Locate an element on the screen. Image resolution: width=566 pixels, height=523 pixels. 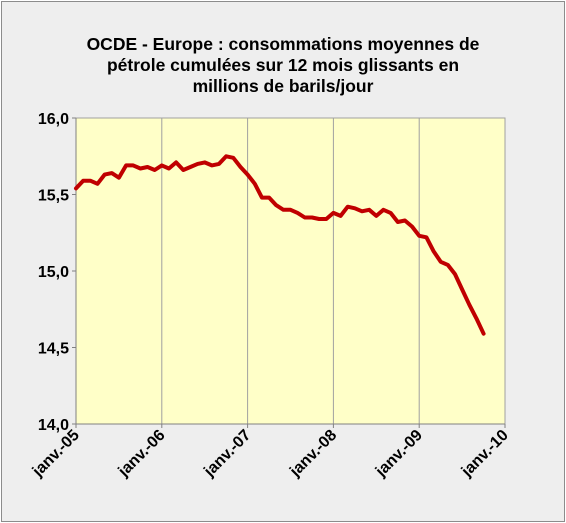
chart-title-line-3: millions de barils/jour is located at coordinates (283, 86).